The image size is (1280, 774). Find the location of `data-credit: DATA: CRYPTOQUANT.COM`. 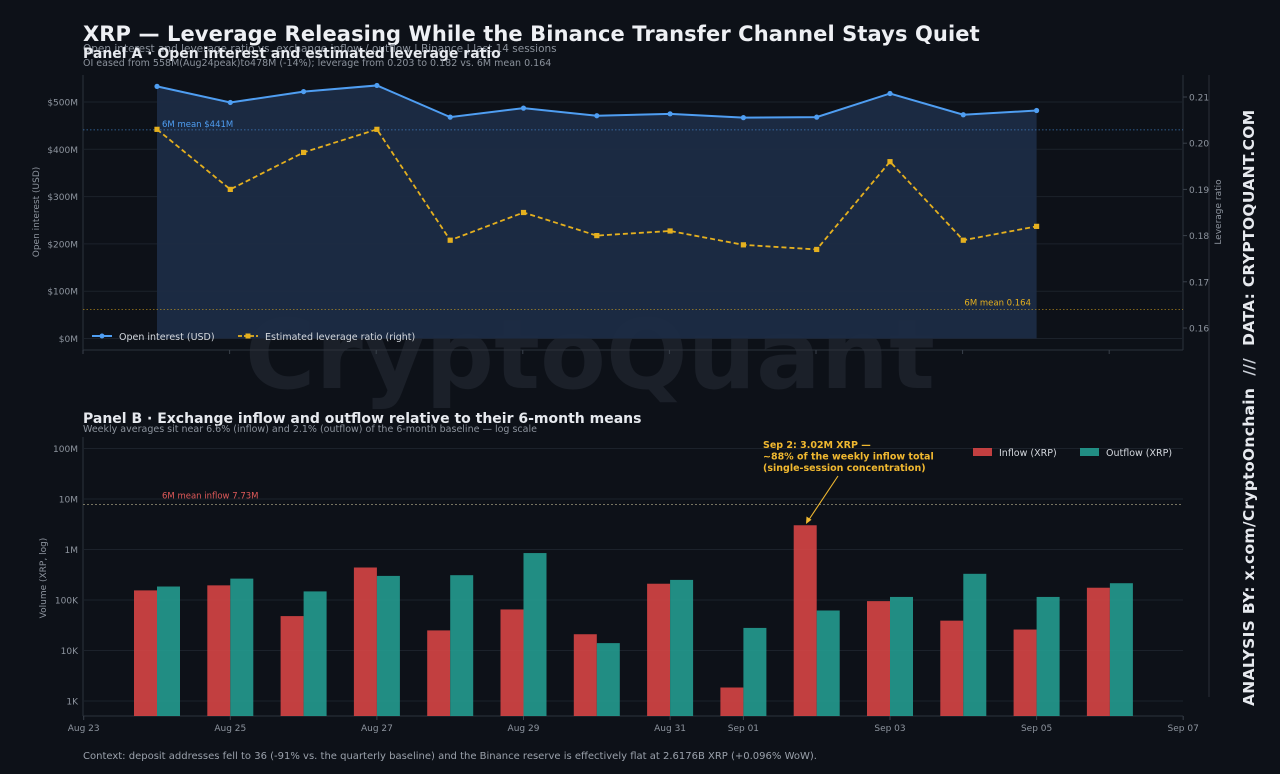

data-credit: DATA: CRYPTOQUANT.COM is located at coordinates (1249, 227).